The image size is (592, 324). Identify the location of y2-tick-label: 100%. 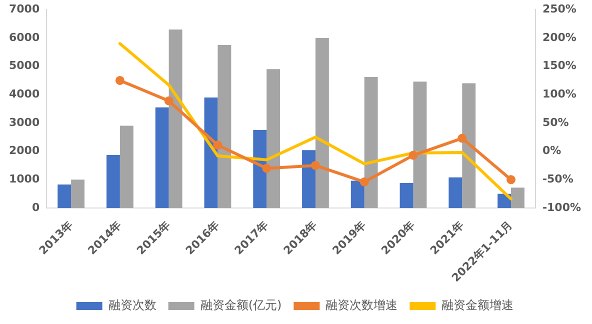
(559, 93).